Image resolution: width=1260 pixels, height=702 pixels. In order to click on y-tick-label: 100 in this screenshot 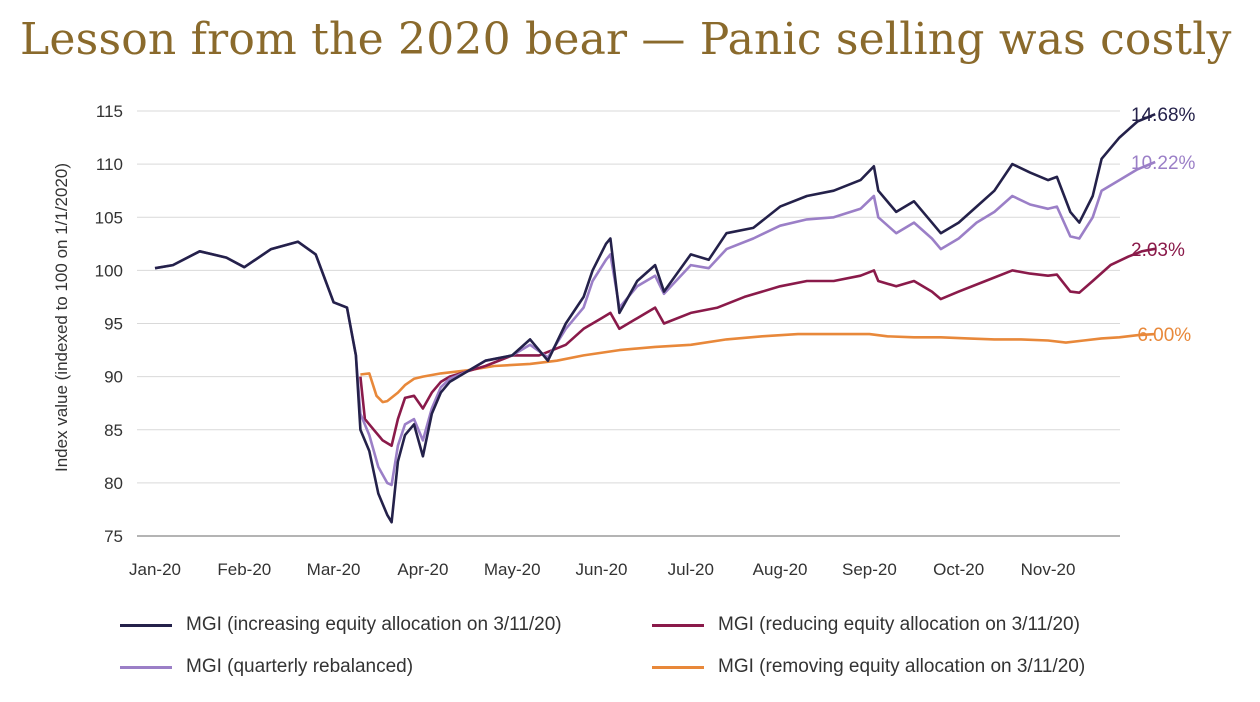, I will do `click(109, 270)`.